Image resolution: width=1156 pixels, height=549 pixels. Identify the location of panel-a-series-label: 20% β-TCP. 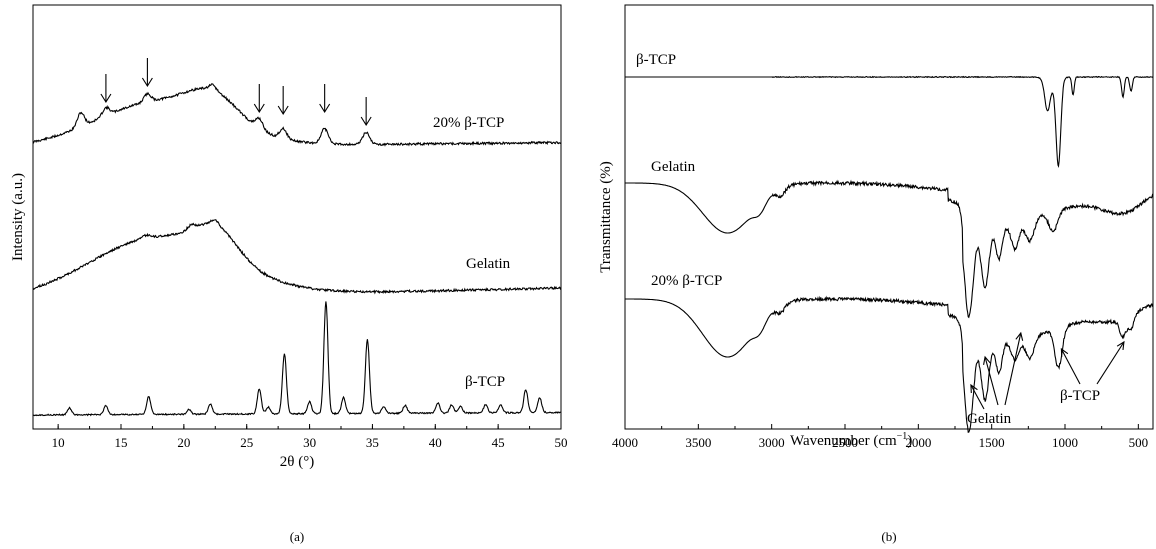
(468, 123).